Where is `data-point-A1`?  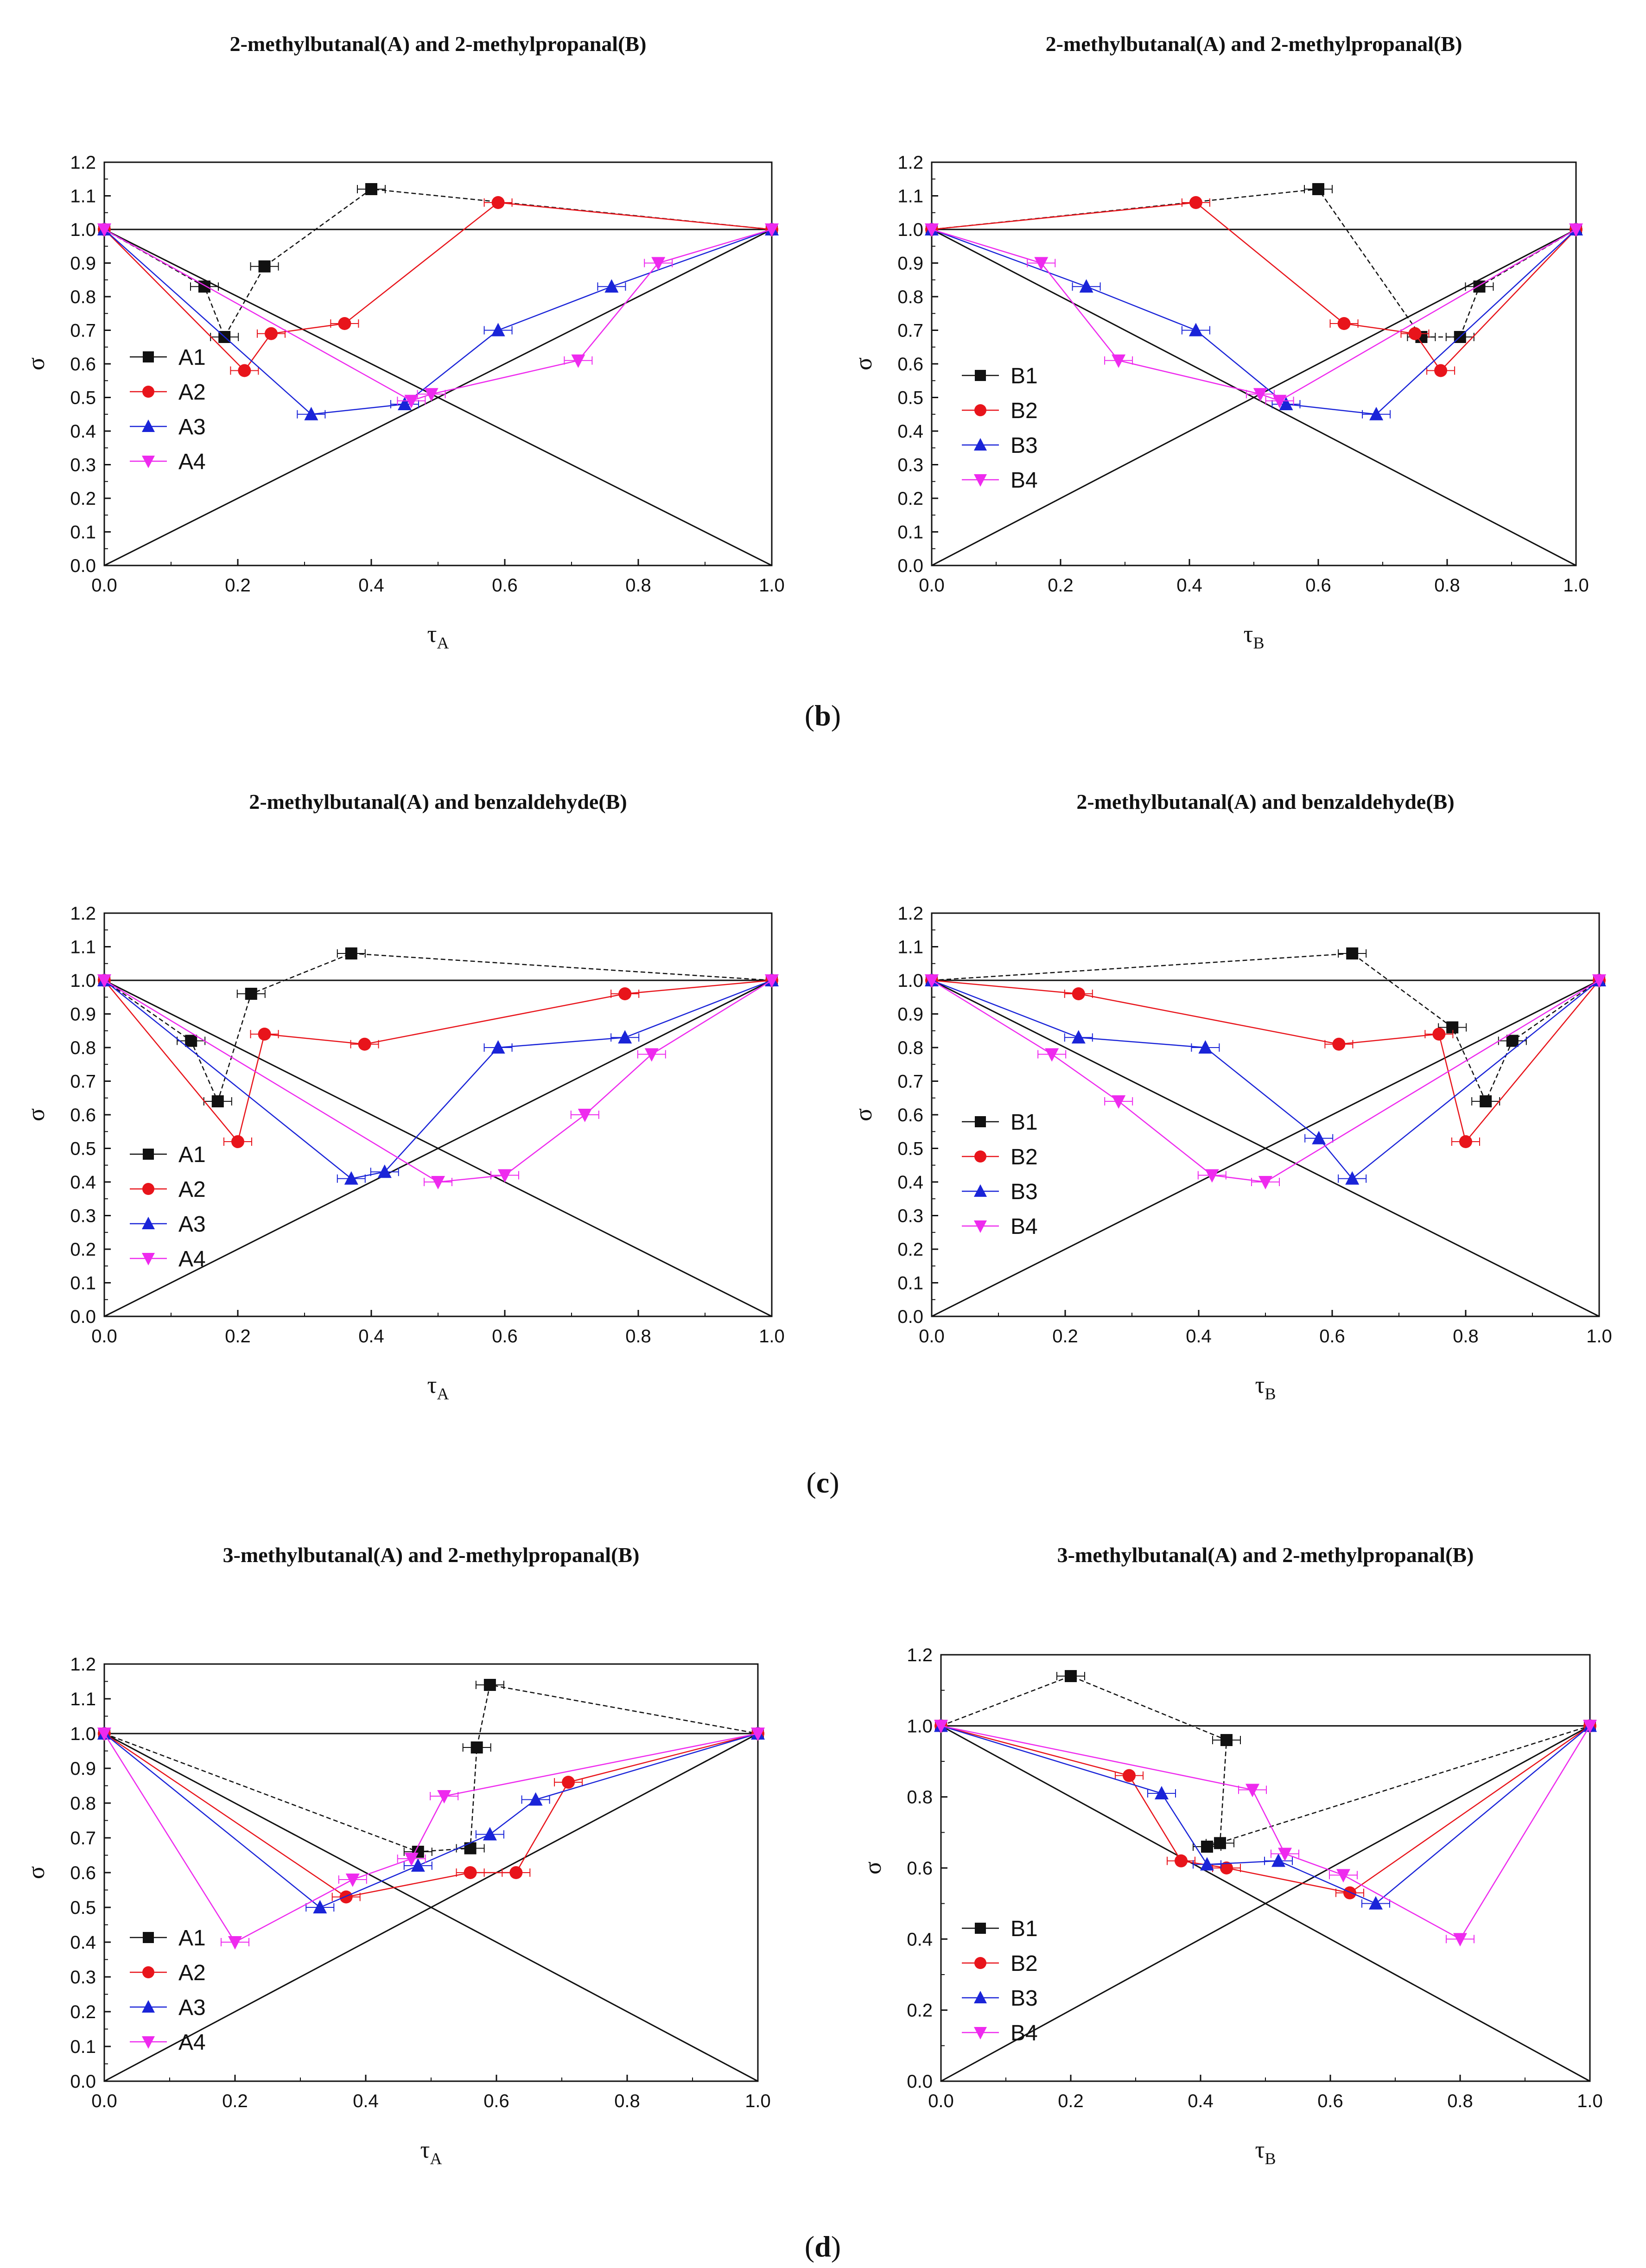
data-point-A1 is located at coordinates (470, 1848).